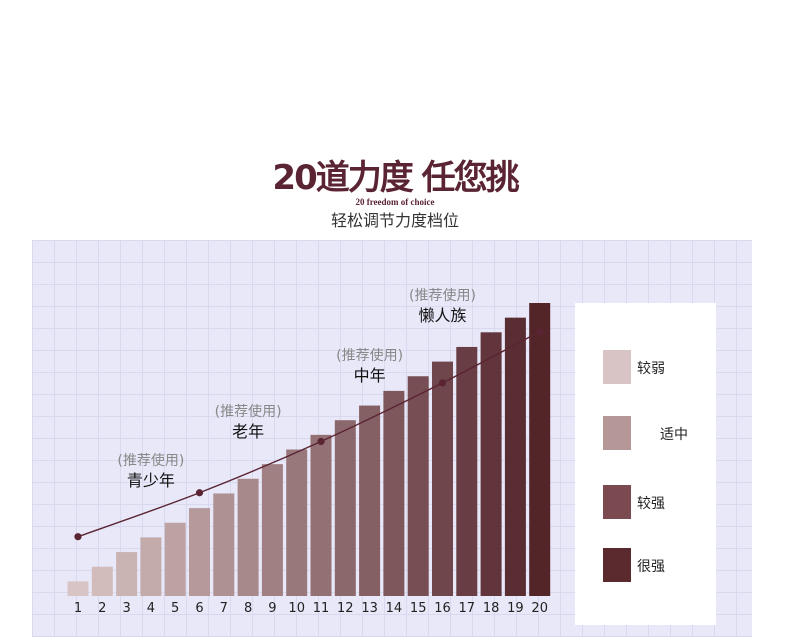 The width and height of the screenshot is (790, 637). I want to click on x-tick-label: 2, so click(102, 608).